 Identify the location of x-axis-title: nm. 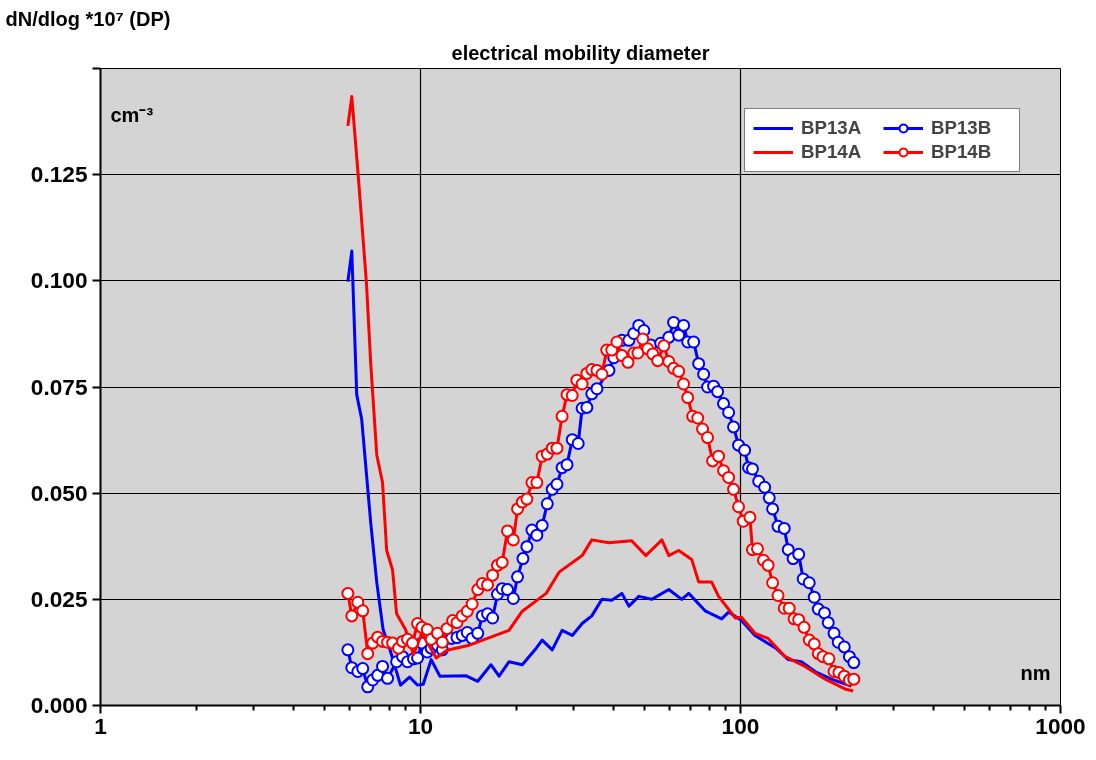
(1035, 672).